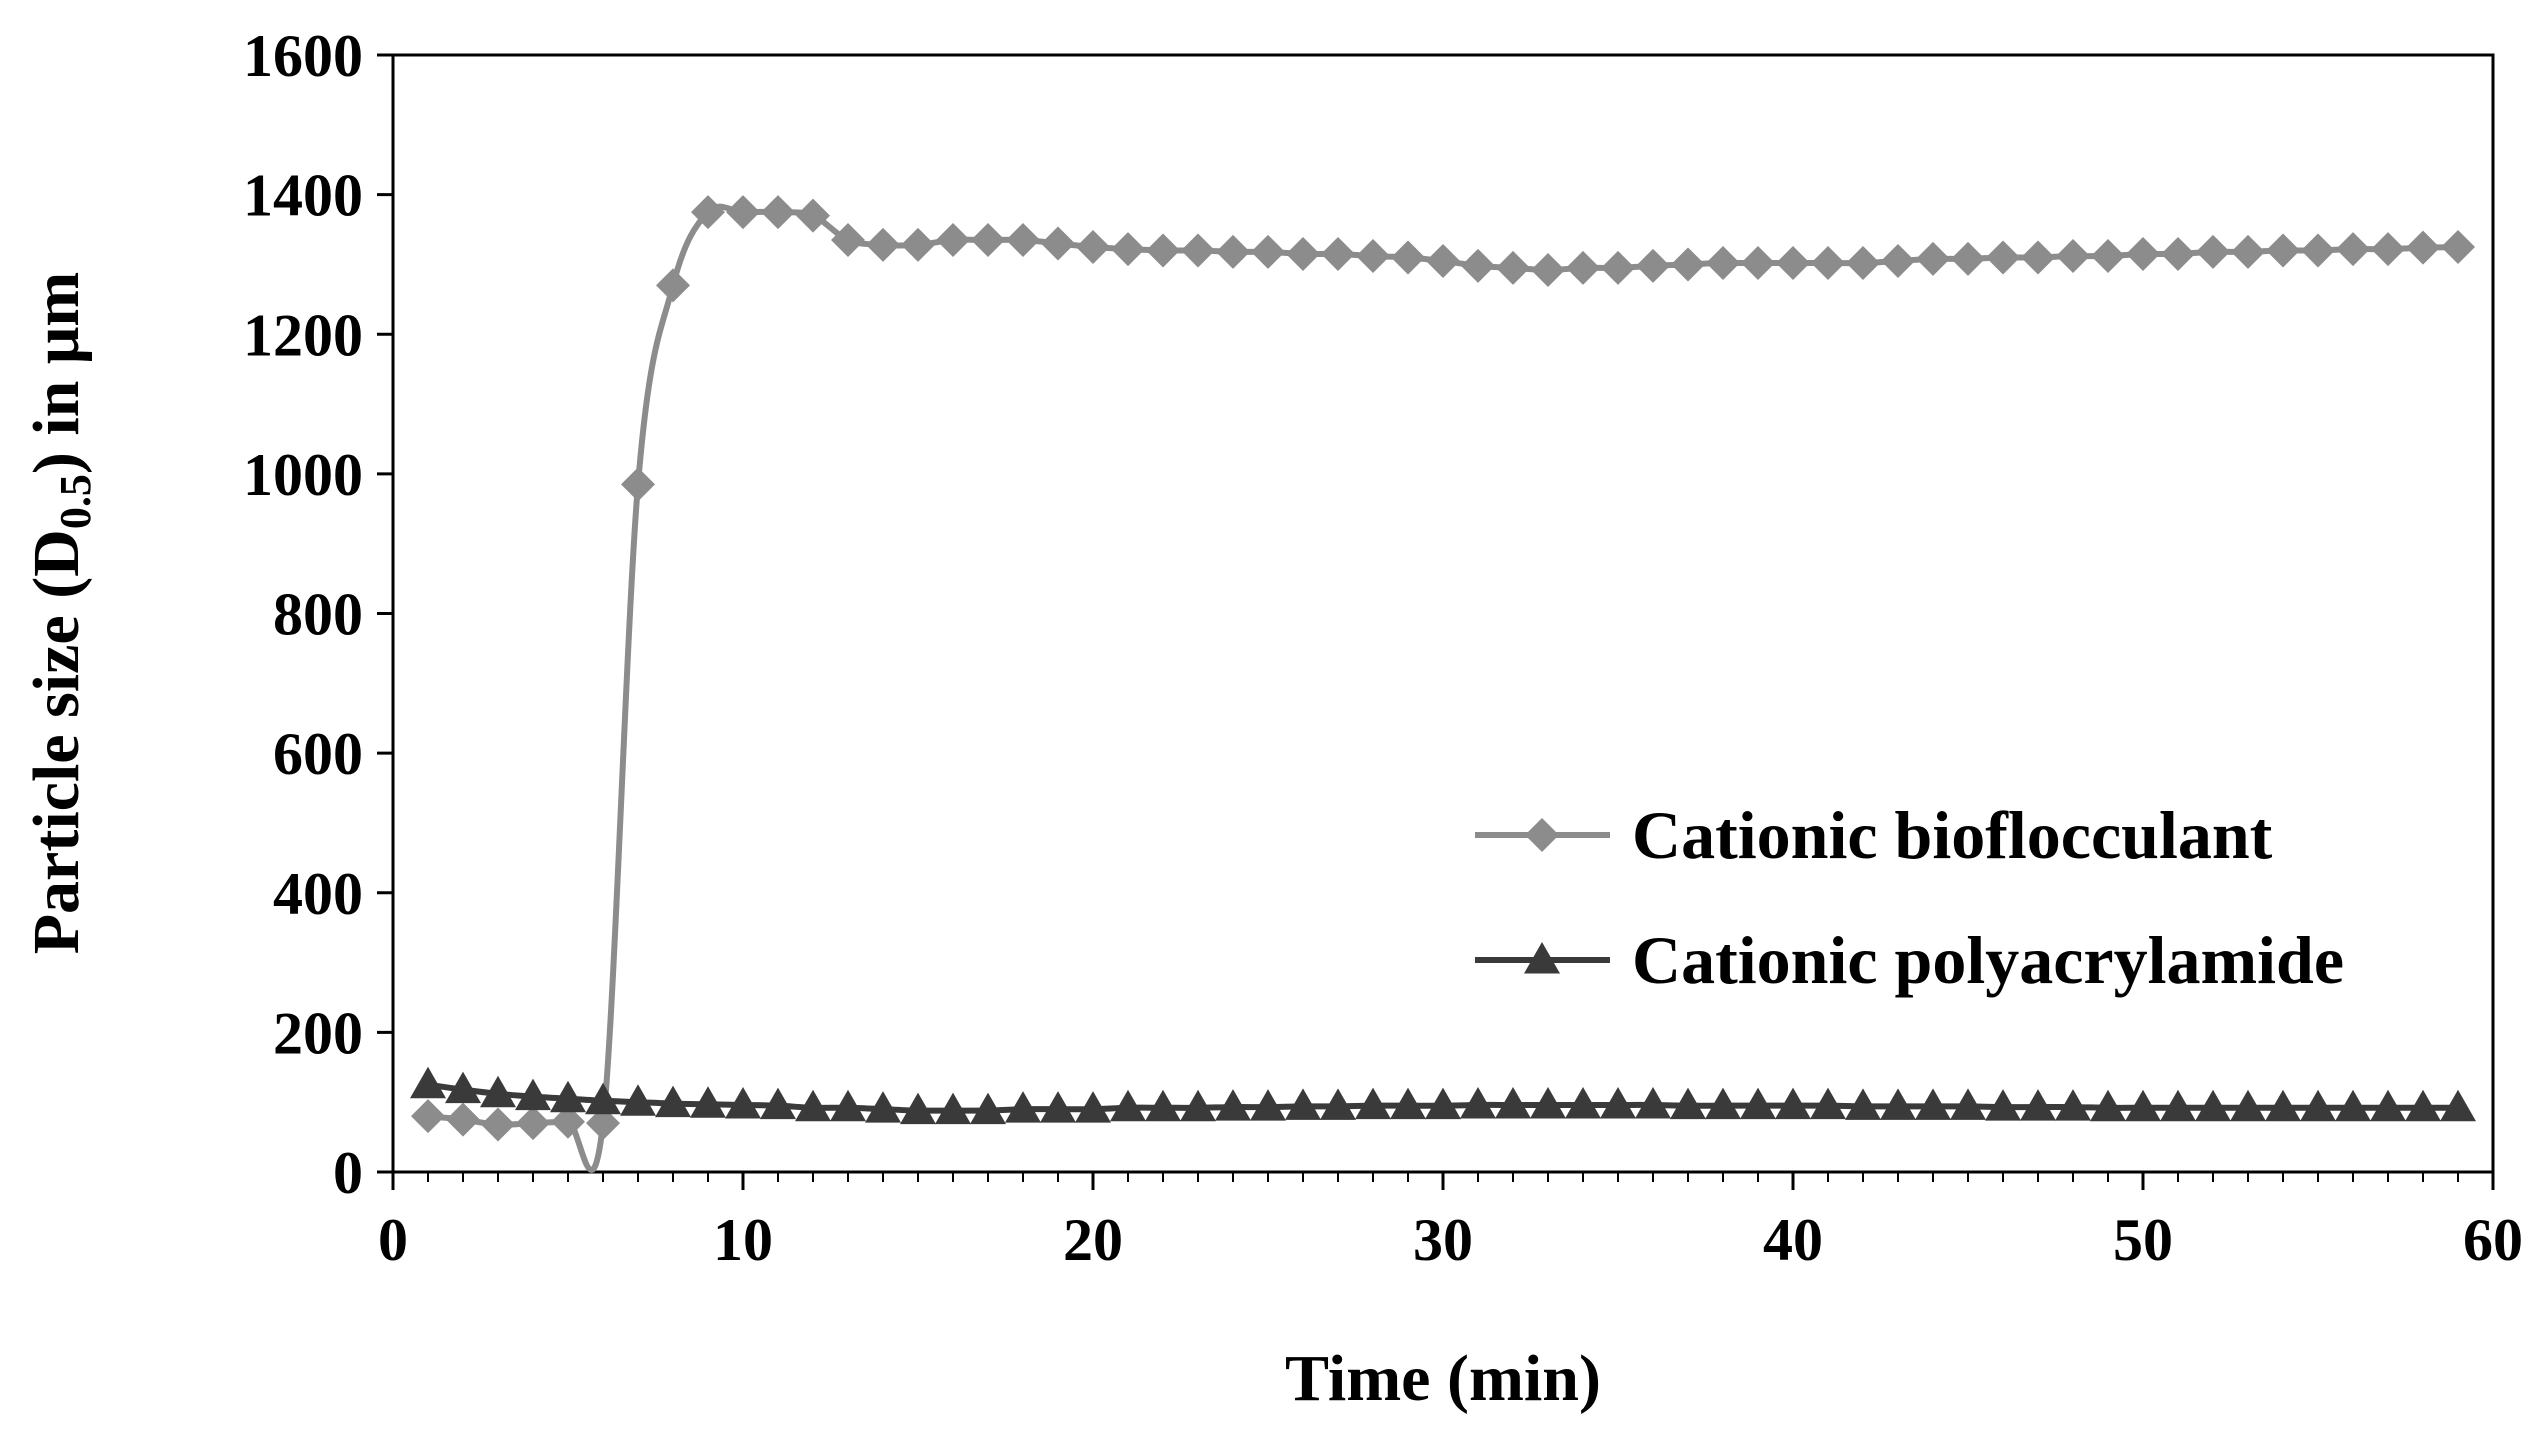 The height and width of the screenshot is (1440, 2531). What do you see at coordinates (303, 335) in the screenshot?
I see `y-tick-label: 1200` at bounding box center [303, 335].